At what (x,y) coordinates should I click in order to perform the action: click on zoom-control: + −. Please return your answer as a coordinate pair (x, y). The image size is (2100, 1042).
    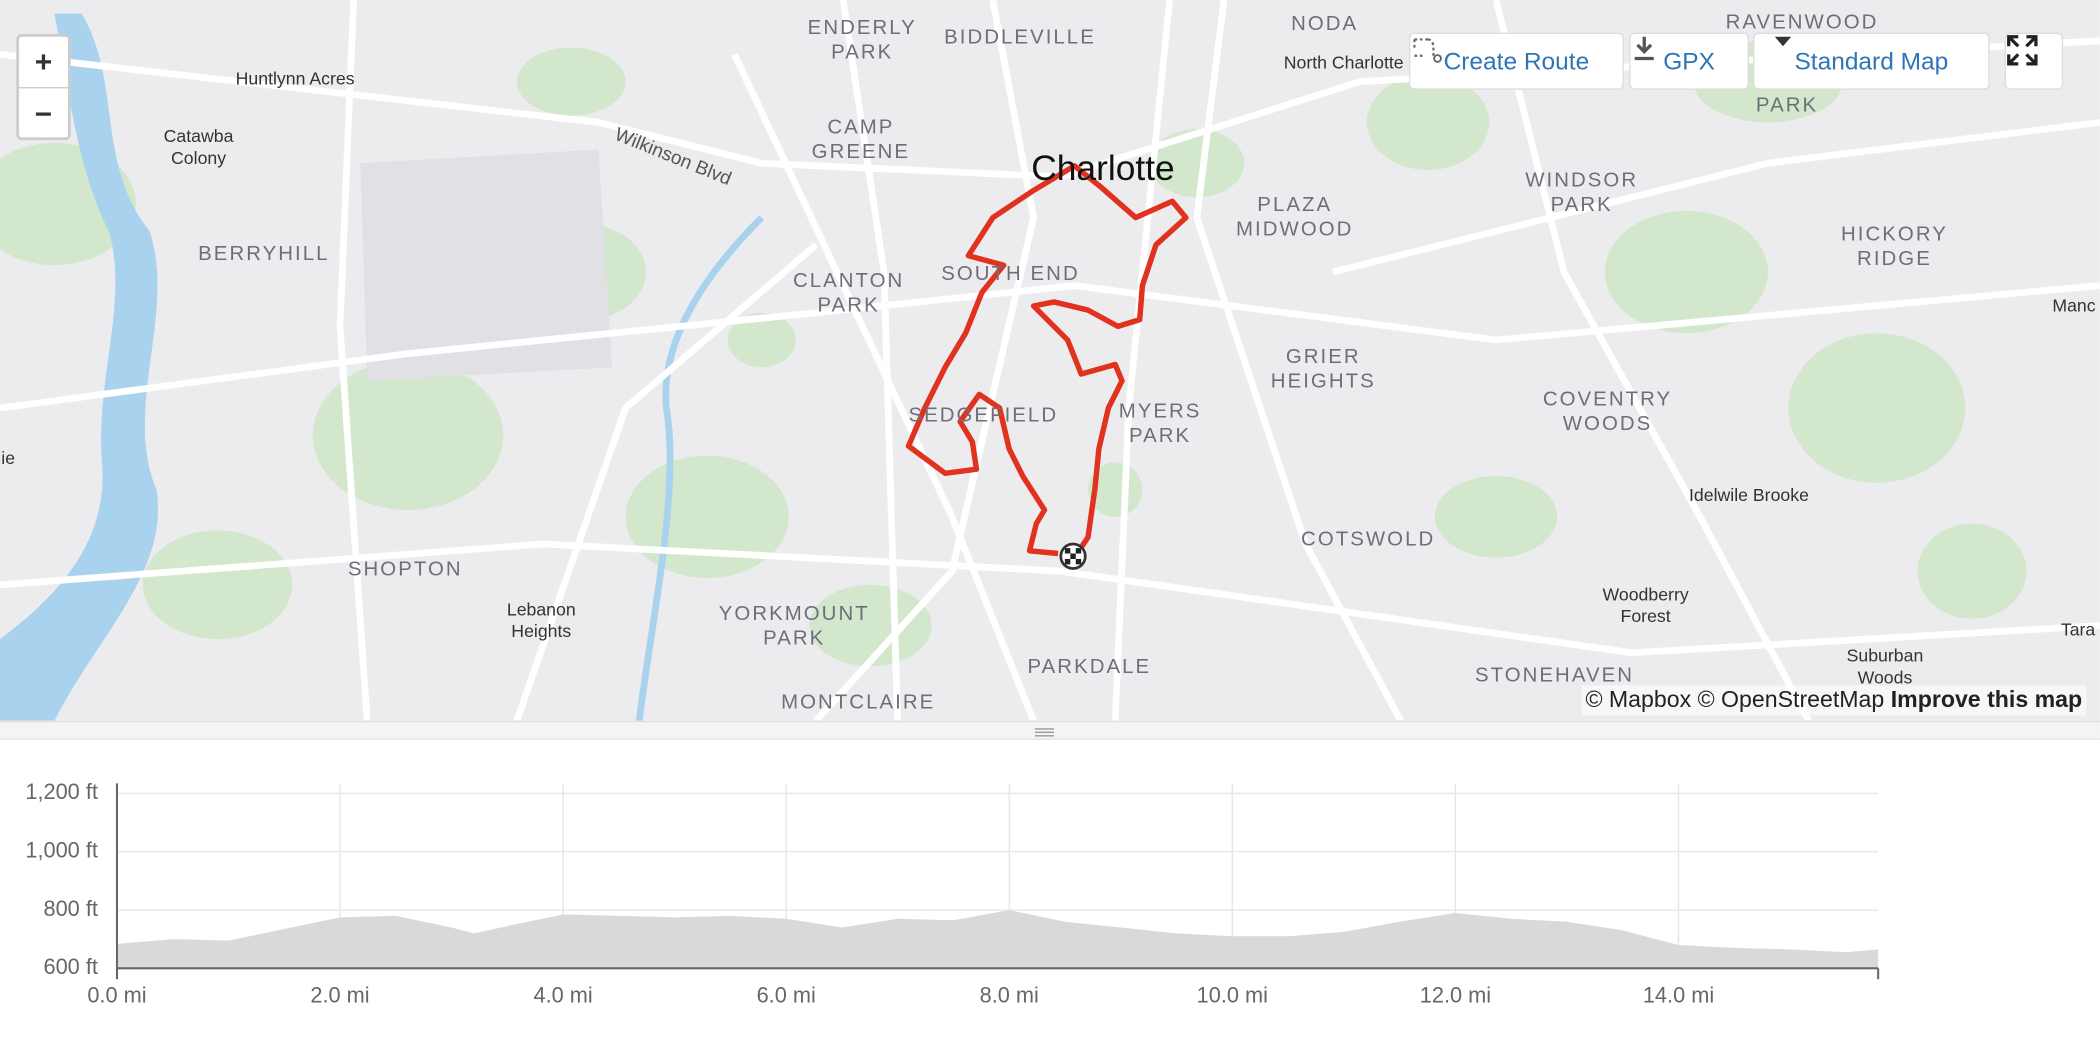
    Looking at the image, I should click on (43, 87).